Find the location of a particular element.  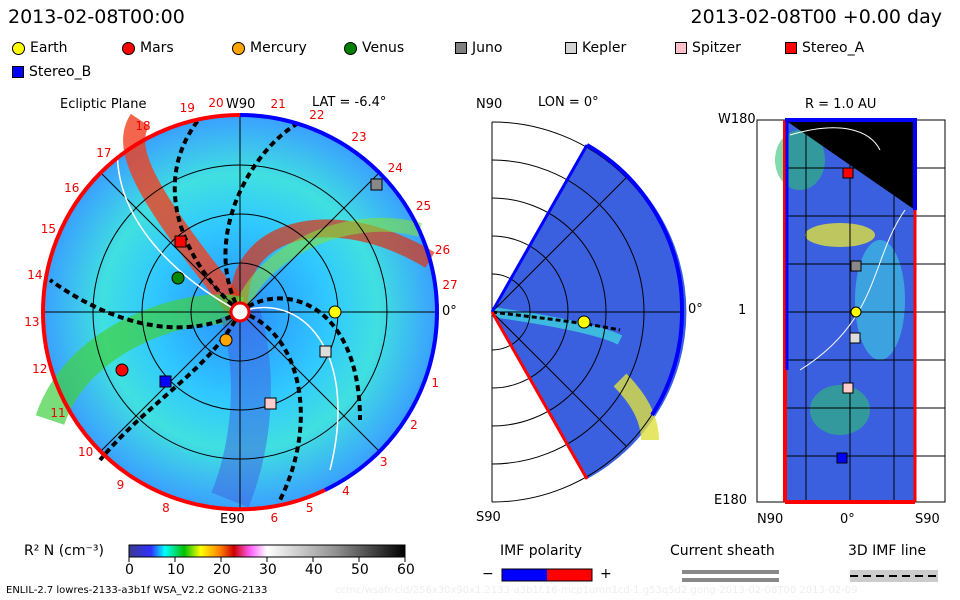

legend-item-stereo_b: Stereo_B is located at coordinates (51, 72).